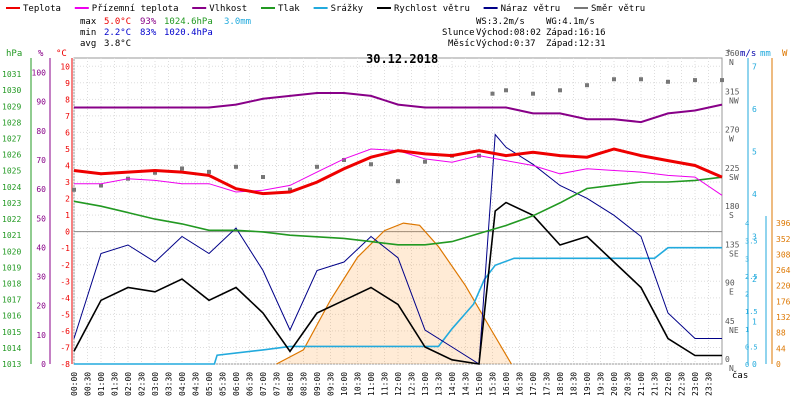  What do you see at coordinates (576, 44) in the screenshot?
I see `info-mesic-zapad: Západ:12:31` at bounding box center [576, 44].